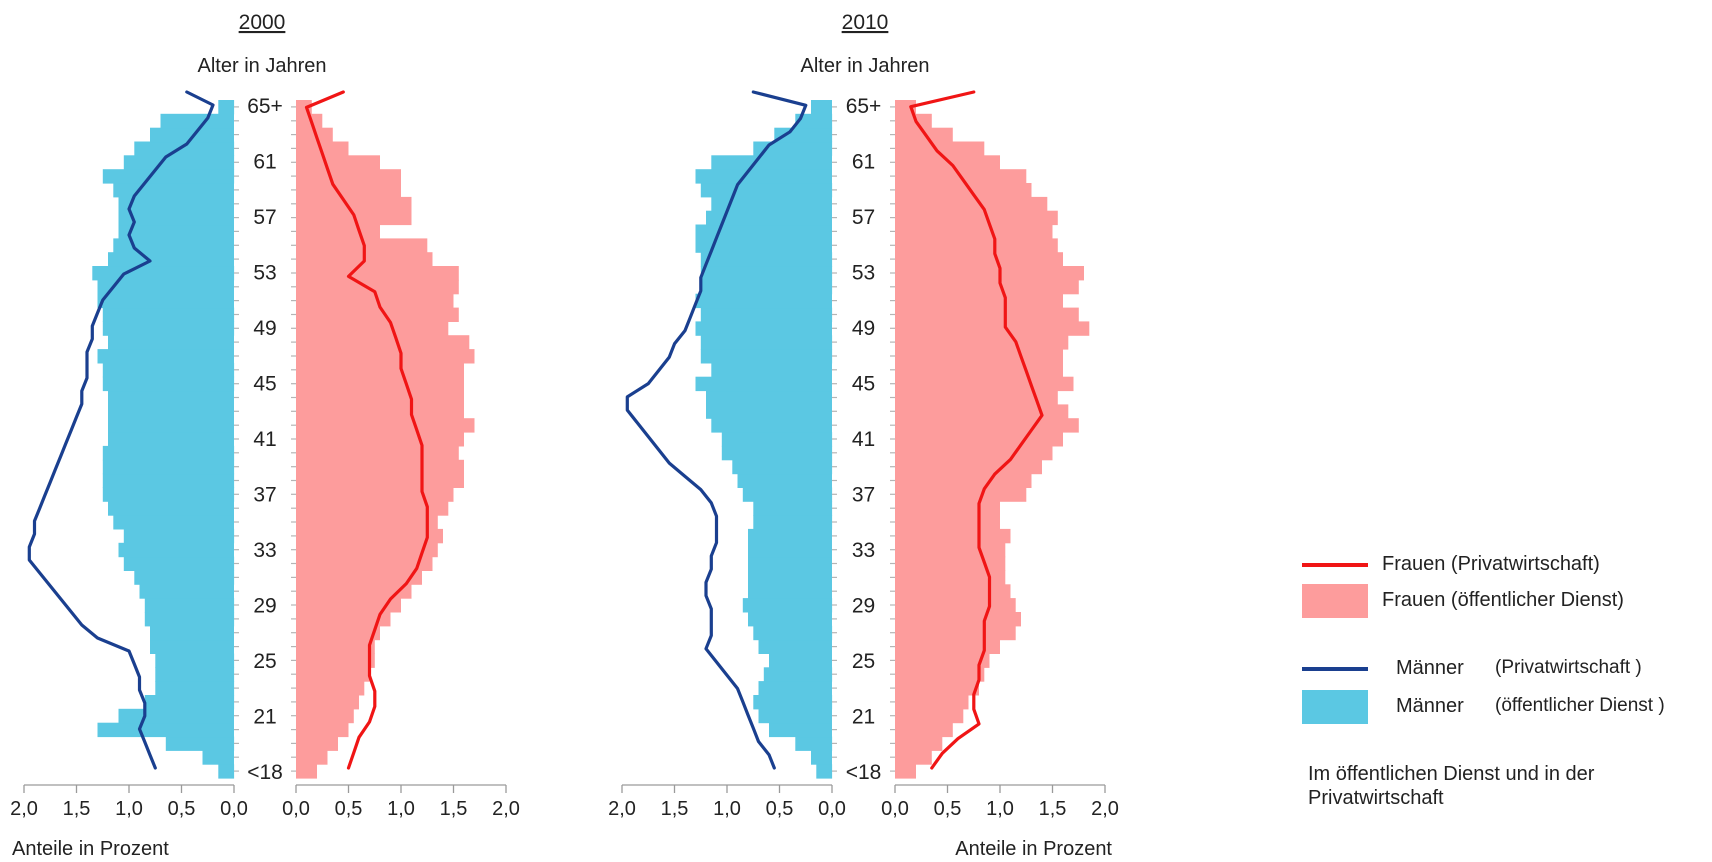 The width and height of the screenshot is (1712, 862). I want to click on legend-label-detail: (öffentlicher Dienst ), so click(1580, 705).